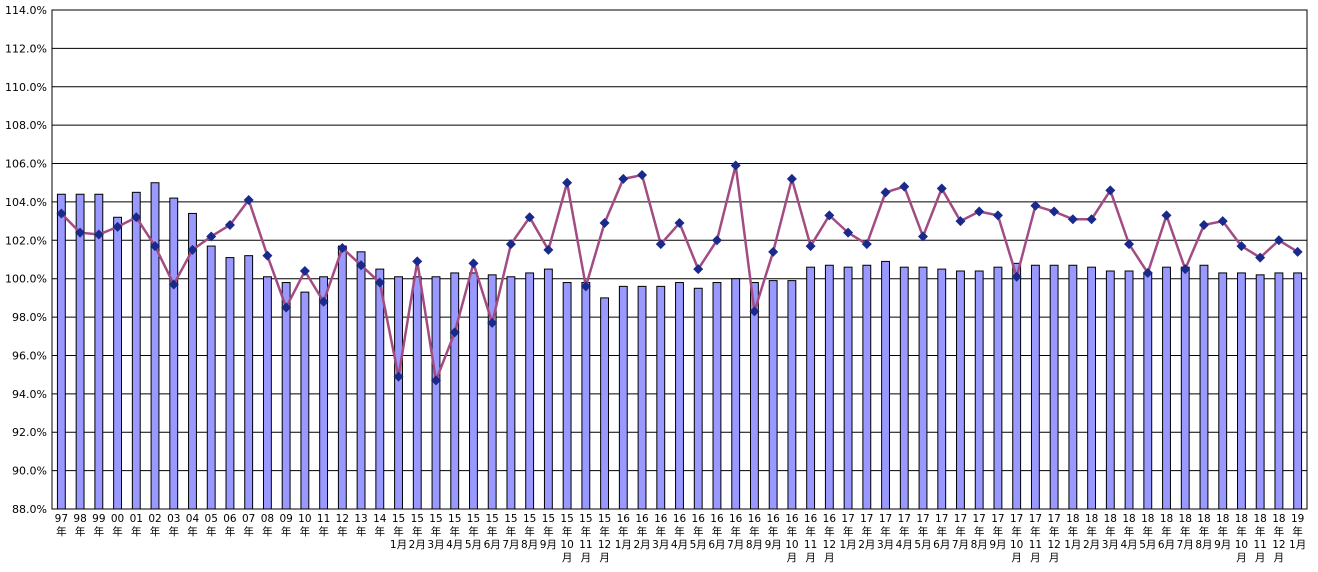 The width and height of the screenshot is (1318, 572). What do you see at coordinates (1203, 532) in the screenshot?
I see `x-tick-label: 18 年 8月` at bounding box center [1203, 532].